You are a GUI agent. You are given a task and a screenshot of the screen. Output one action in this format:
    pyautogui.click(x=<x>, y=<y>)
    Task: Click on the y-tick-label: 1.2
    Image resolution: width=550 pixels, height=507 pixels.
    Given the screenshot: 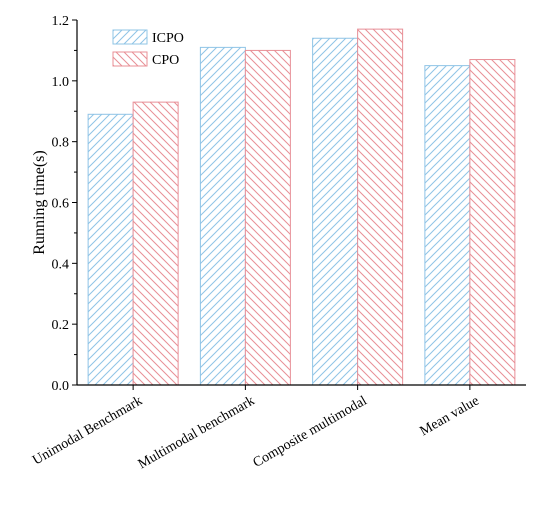 What is the action you would take?
    pyautogui.click(x=61, y=21)
    